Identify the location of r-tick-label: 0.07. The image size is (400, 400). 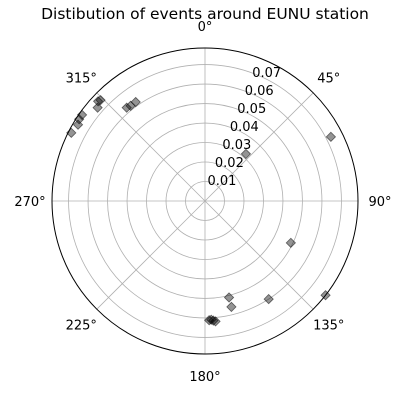
(266, 73).